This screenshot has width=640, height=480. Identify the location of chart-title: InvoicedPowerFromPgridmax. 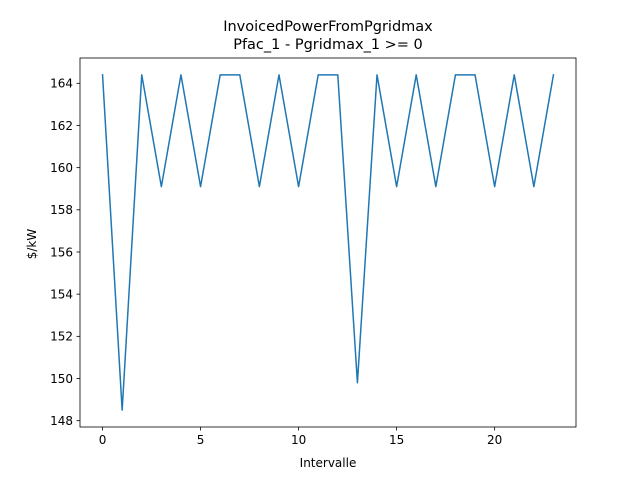
(328, 27).